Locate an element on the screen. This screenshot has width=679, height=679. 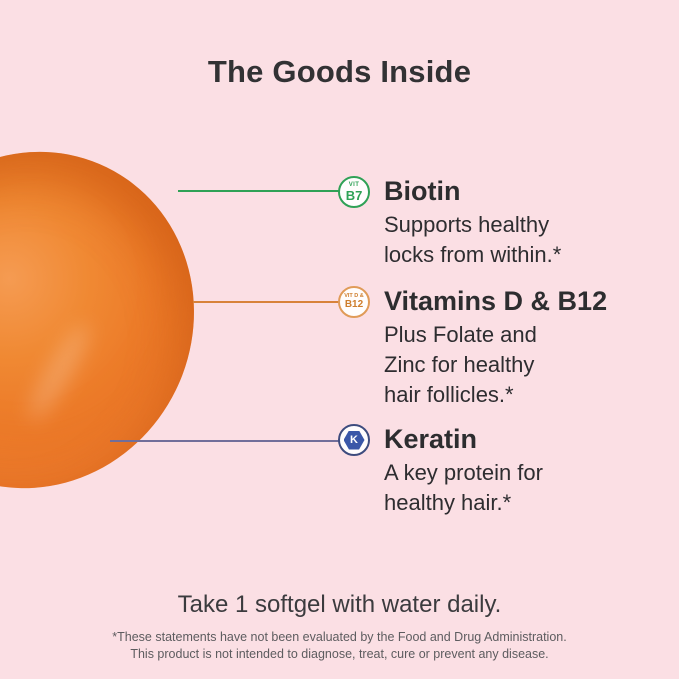
vitamin-b7-badge-icon: VIT B7 is located at coordinates (354, 192).